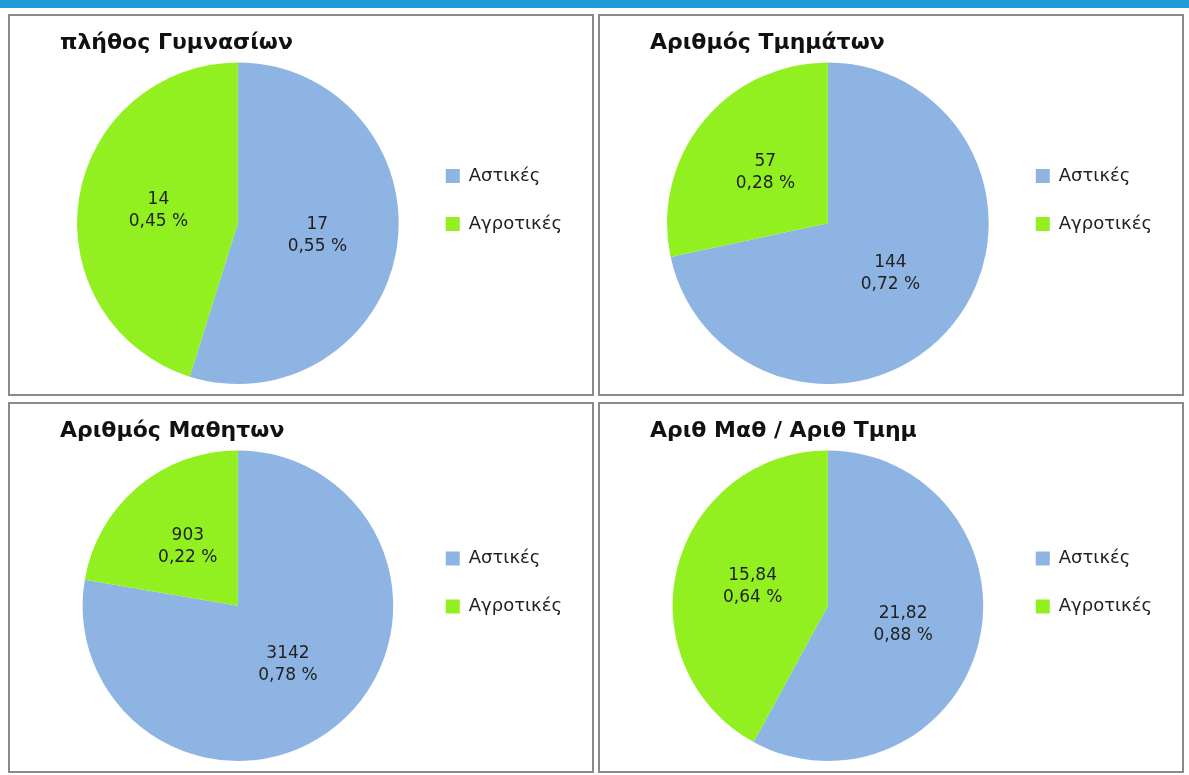  I want to click on chart-title: Αριθμός Μαθητων, so click(172, 429).